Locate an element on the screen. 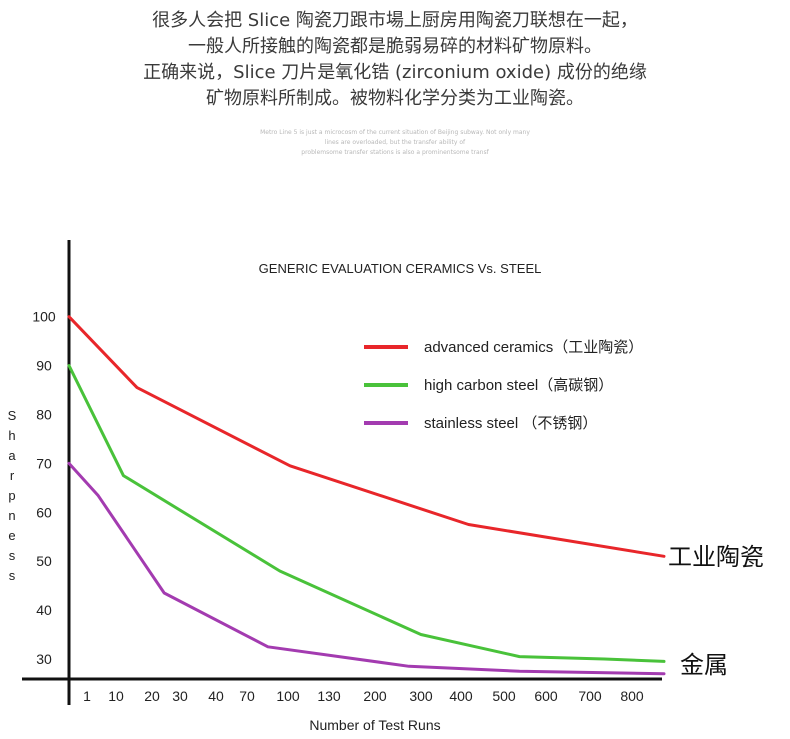 This screenshot has width=790, height=739. legend-label: advanced ceramics（工业陶瓷） is located at coordinates (533, 347).